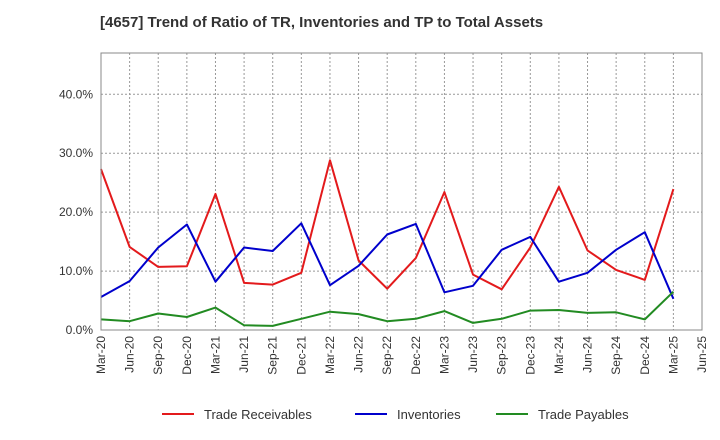 The image size is (720, 440). Describe the element at coordinates (359, 354) in the screenshot. I see `x-tick-label: Jun-22` at that location.